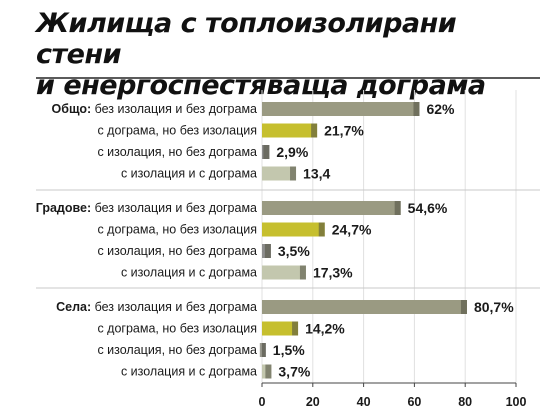 The image size is (560, 420). I want to click on group-label: Градове:, so click(65, 208).